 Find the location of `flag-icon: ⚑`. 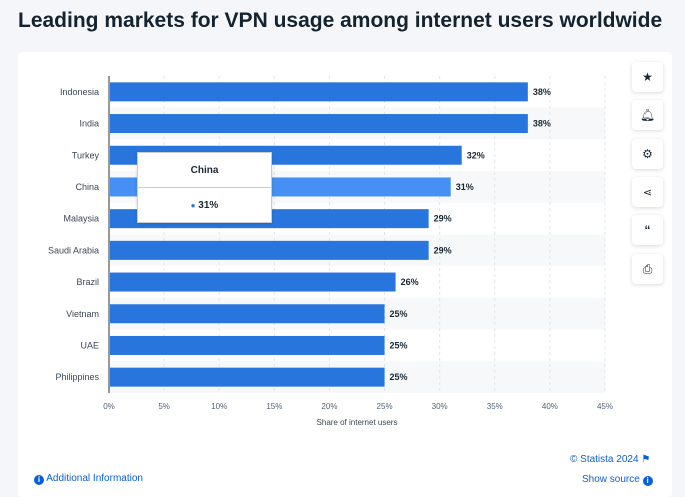

flag-icon: ⚑ is located at coordinates (646, 459).